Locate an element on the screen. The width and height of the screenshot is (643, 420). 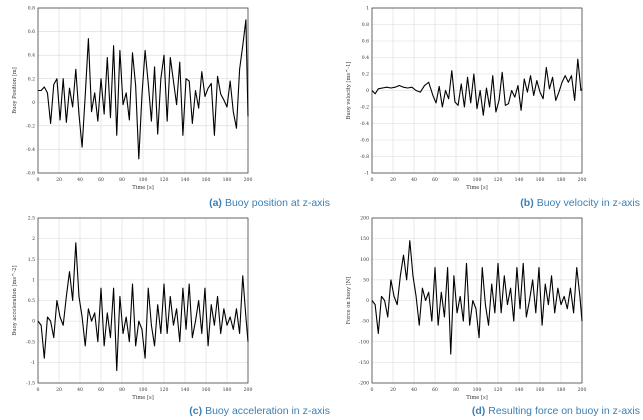
plot-frame is located at coordinates (143, 300).